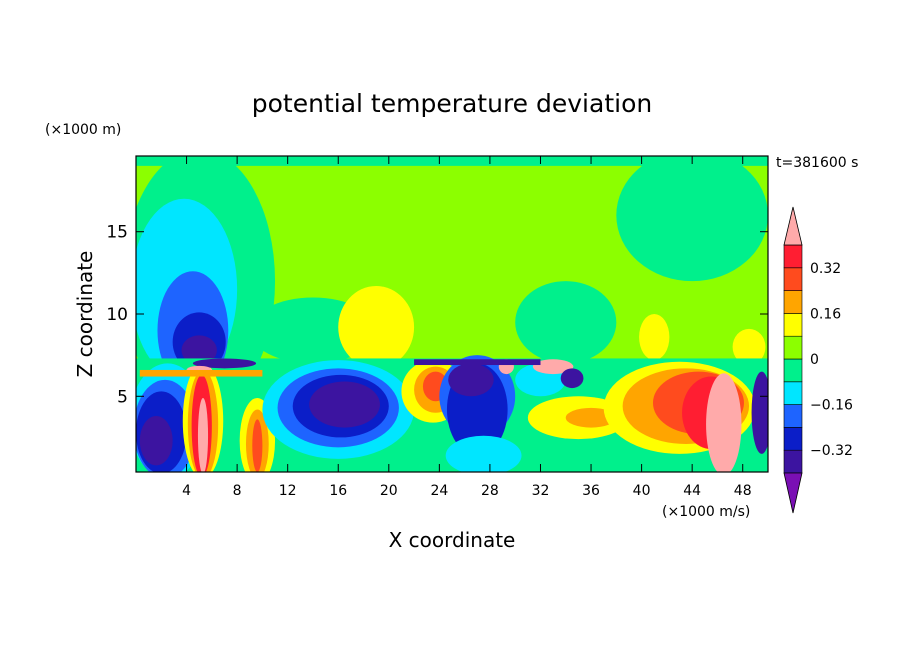  What do you see at coordinates (743, 491) in the screenshot?
I see `x-tick-label: 48` at bounding box center [743, 491].